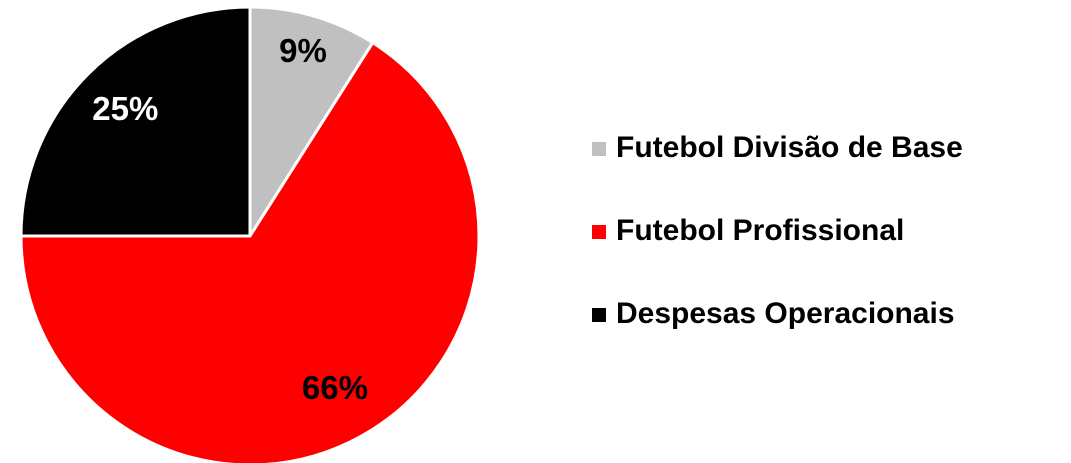 Image resolution: width=1071 pixels, height=463 pixels. What do you see at coordinates (303, 50) in the screenshot?
I see `data-label: 9%` at bounding box center [303, 50].